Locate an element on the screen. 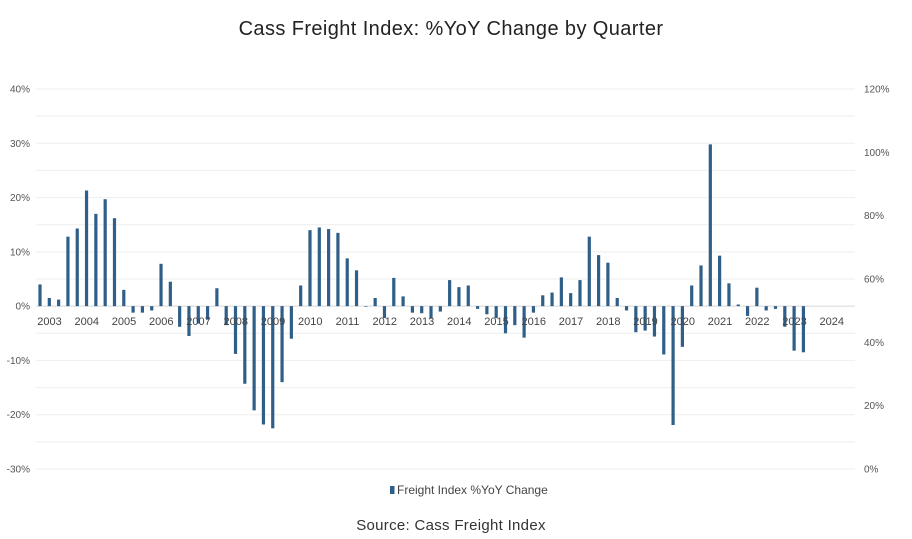 The image size is (912, 539). legend-swatch is located at coordinates (392, 490).